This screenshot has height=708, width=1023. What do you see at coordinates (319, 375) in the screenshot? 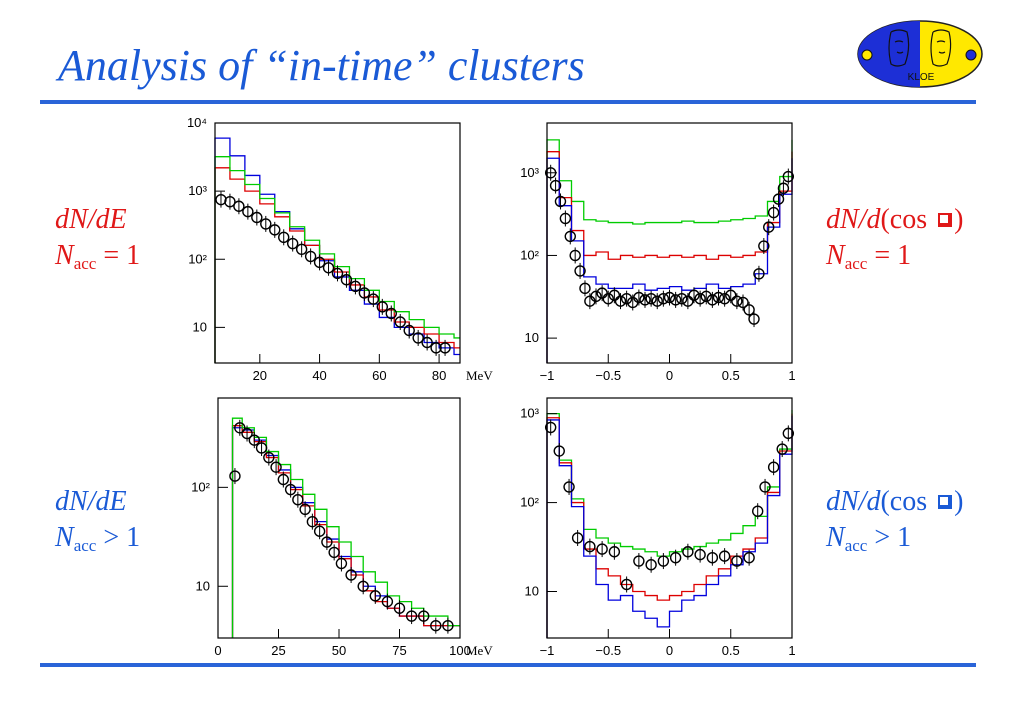
I see `x-tick-label: 40` at bounding box center [319, 375].